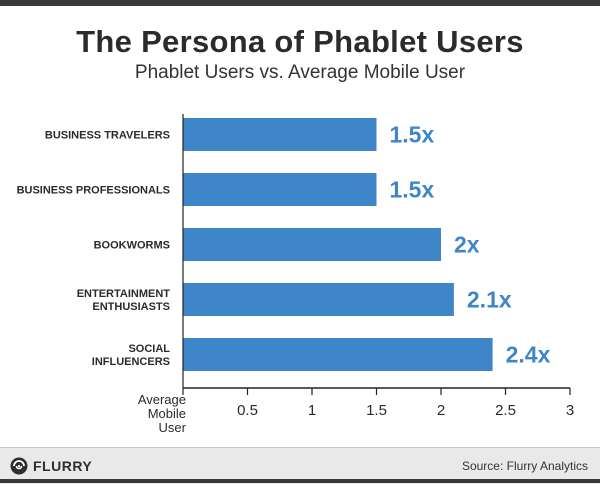  Describe the element at coordinates (300, 465) in the screenshot. I see `footer: FLURRY Source: Flurry Analytics` at that location.